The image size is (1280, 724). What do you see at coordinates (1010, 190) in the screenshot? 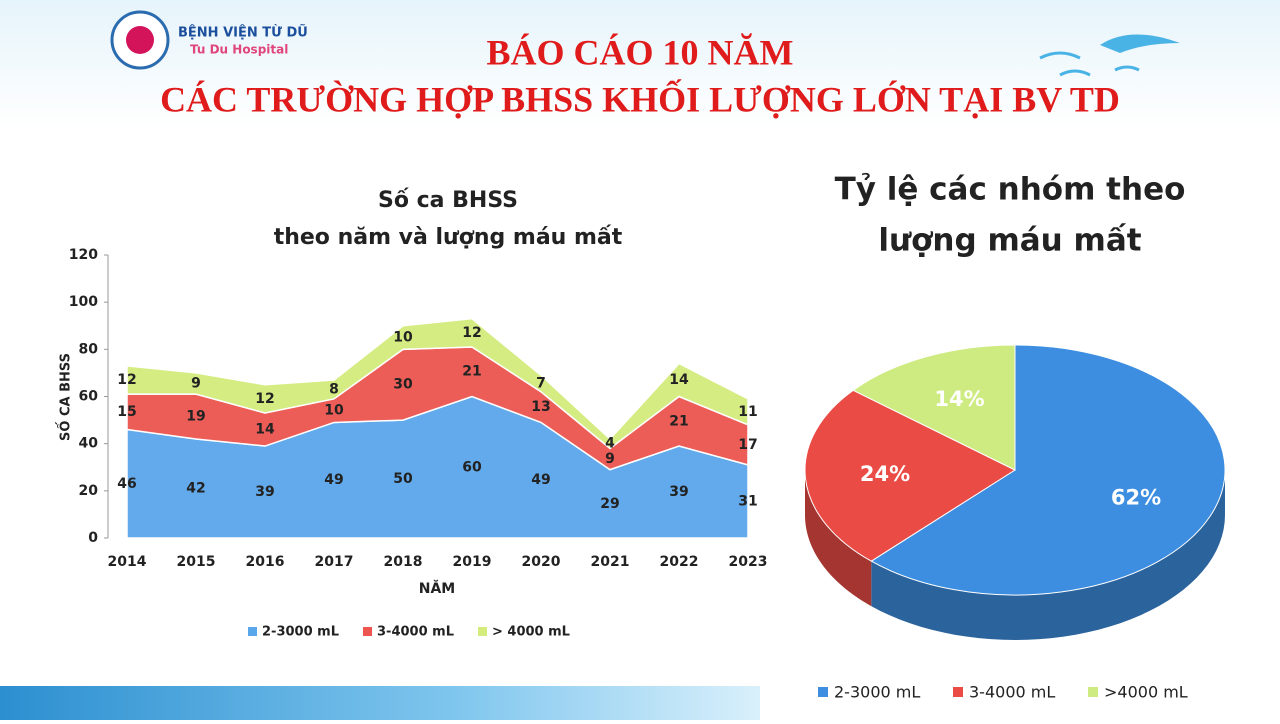
I see `chart-title: Tỷ lệ các nhóm theo` at bounding box center [1010, 190].